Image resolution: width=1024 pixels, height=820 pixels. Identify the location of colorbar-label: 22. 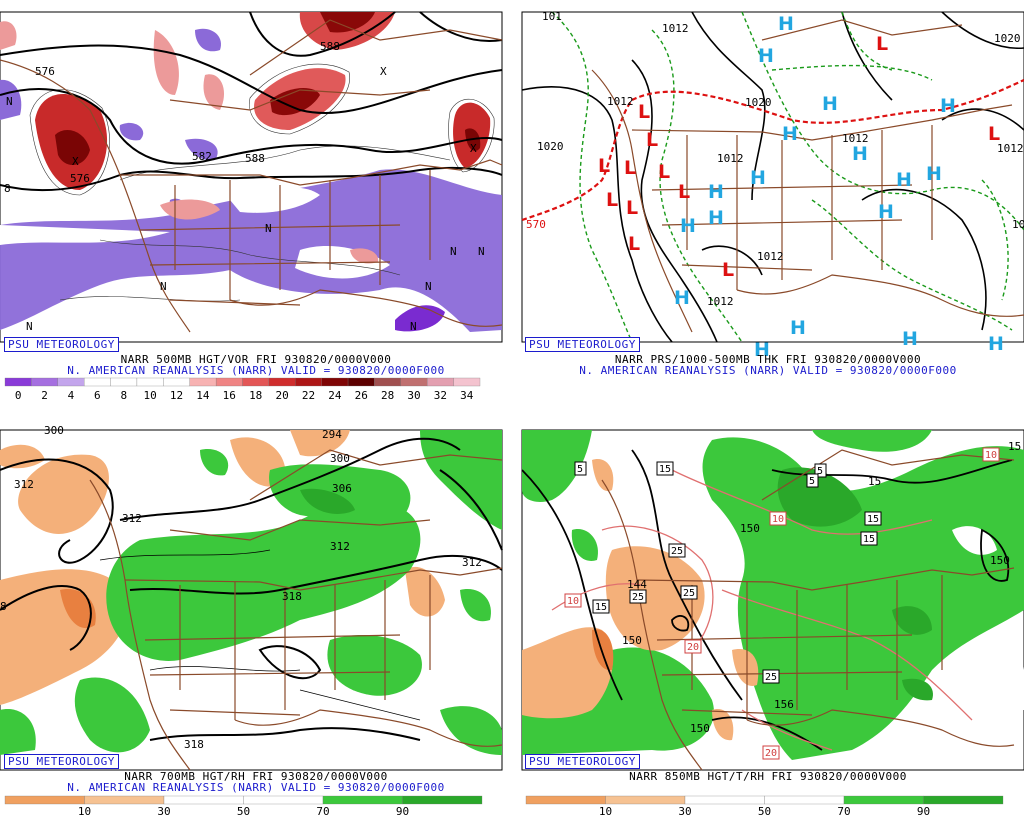
(308, 395).